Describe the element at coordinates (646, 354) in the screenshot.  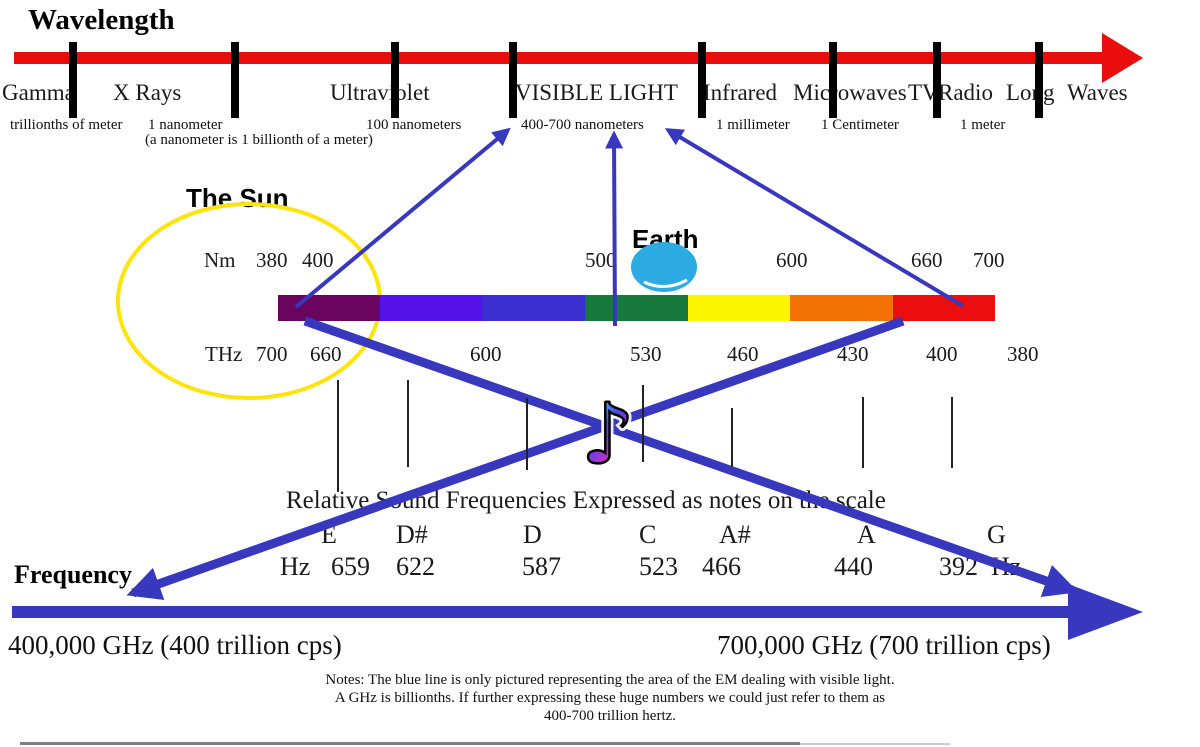
I see `thz-value-530: 530` at that location.